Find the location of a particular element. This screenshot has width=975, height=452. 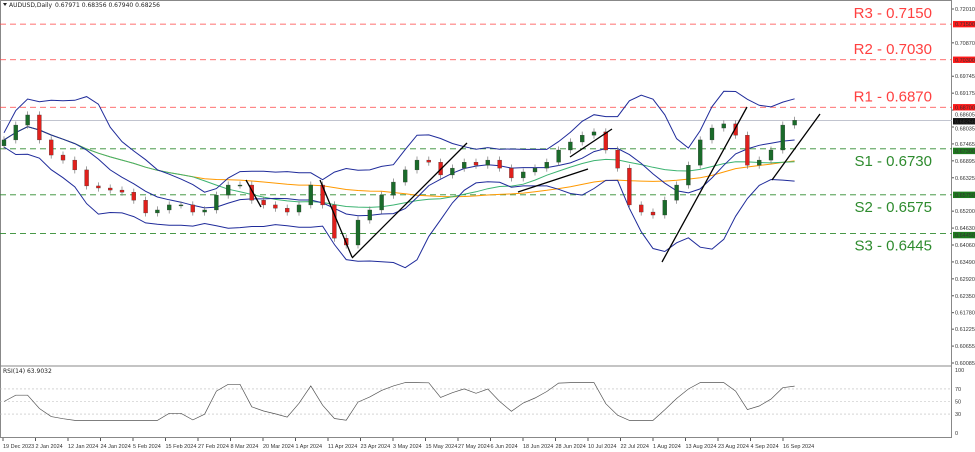

rsi-line is located at coordinates (399, 401).